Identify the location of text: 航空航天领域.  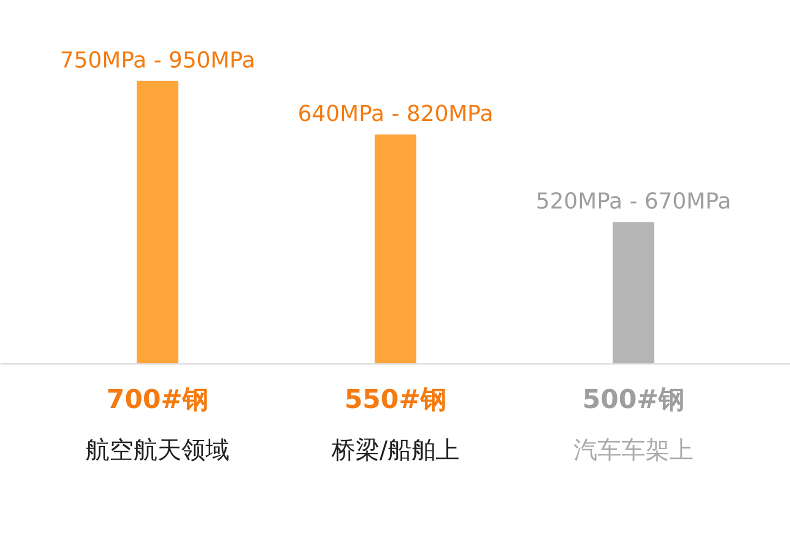
(158, 450).